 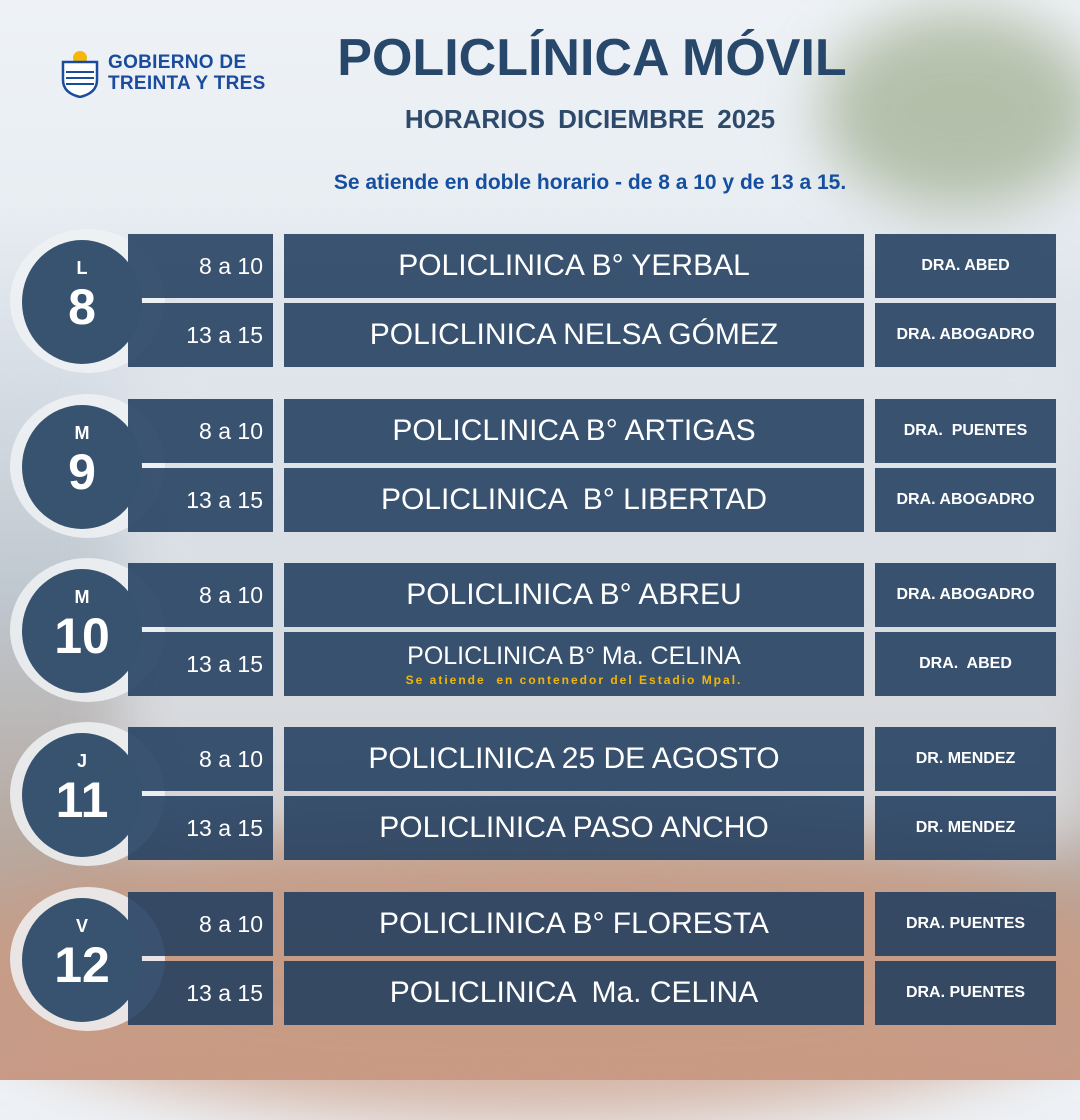 I want to click on schedule-row: 8 a 10 POLICLINICA B° YERBAL DRA. ABED, so click(x=540, y=266).